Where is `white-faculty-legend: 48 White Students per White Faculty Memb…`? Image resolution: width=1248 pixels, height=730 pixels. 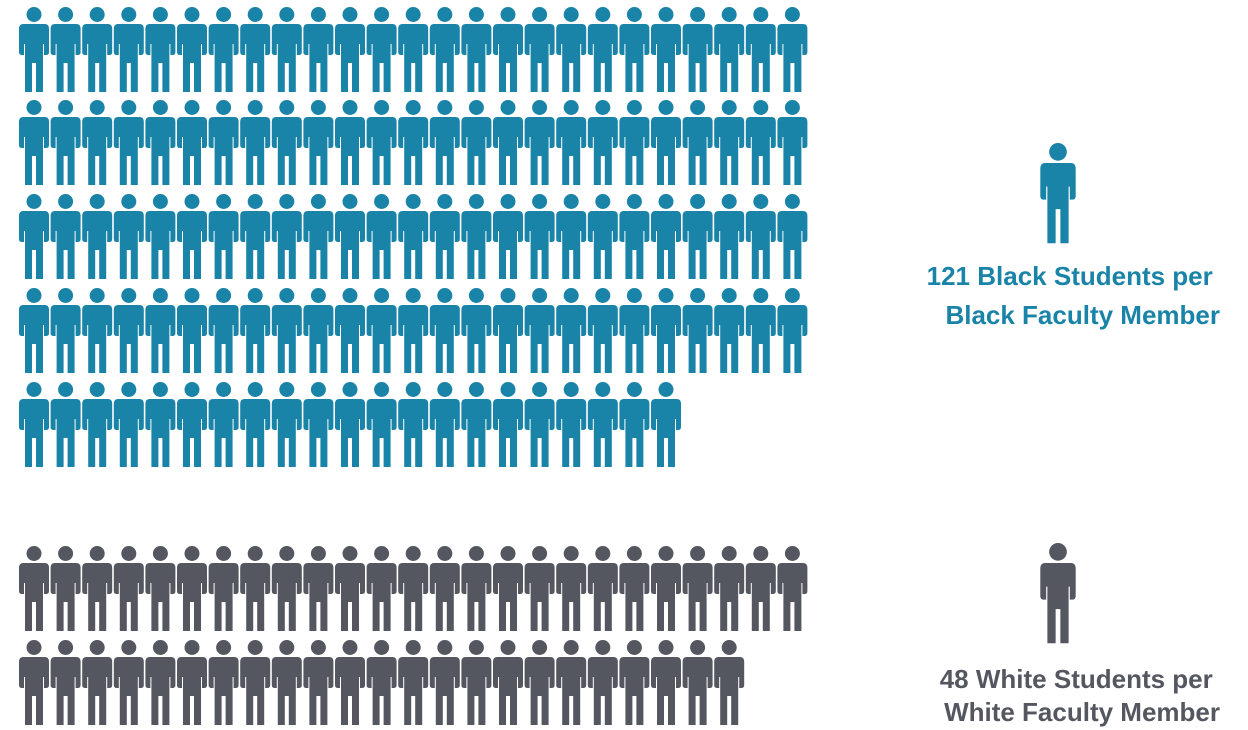
white-faculty-legend: 48 White Students per White Faculty Memb… is located at coordinates (1080, 635).